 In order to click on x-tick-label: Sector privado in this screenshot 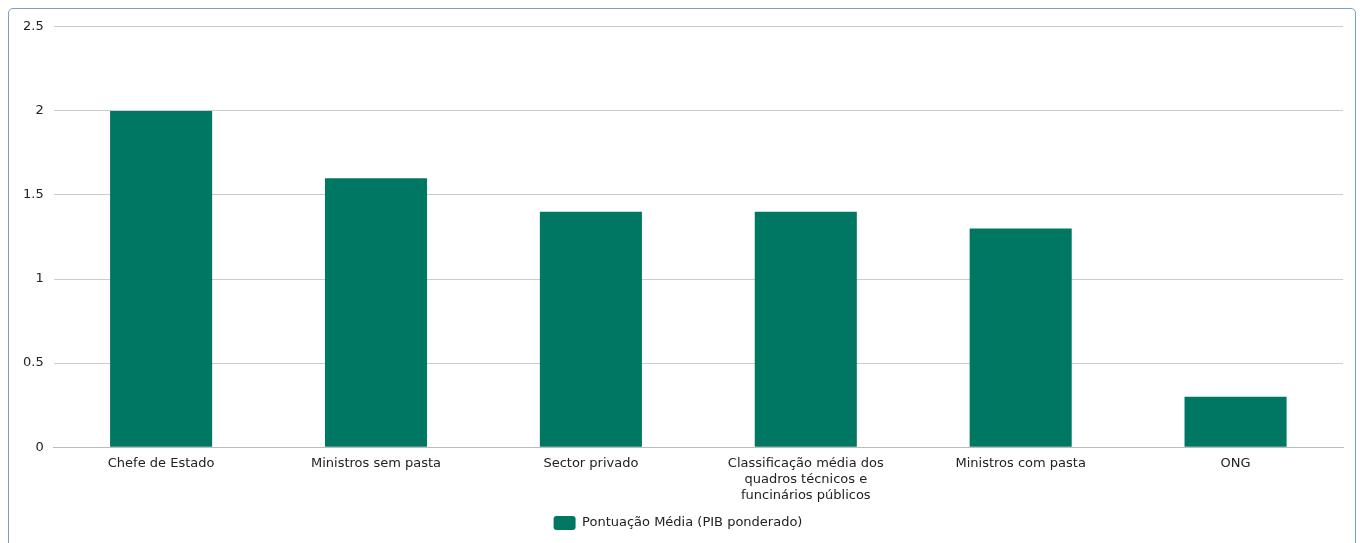, I will do `click(591, 463)`.